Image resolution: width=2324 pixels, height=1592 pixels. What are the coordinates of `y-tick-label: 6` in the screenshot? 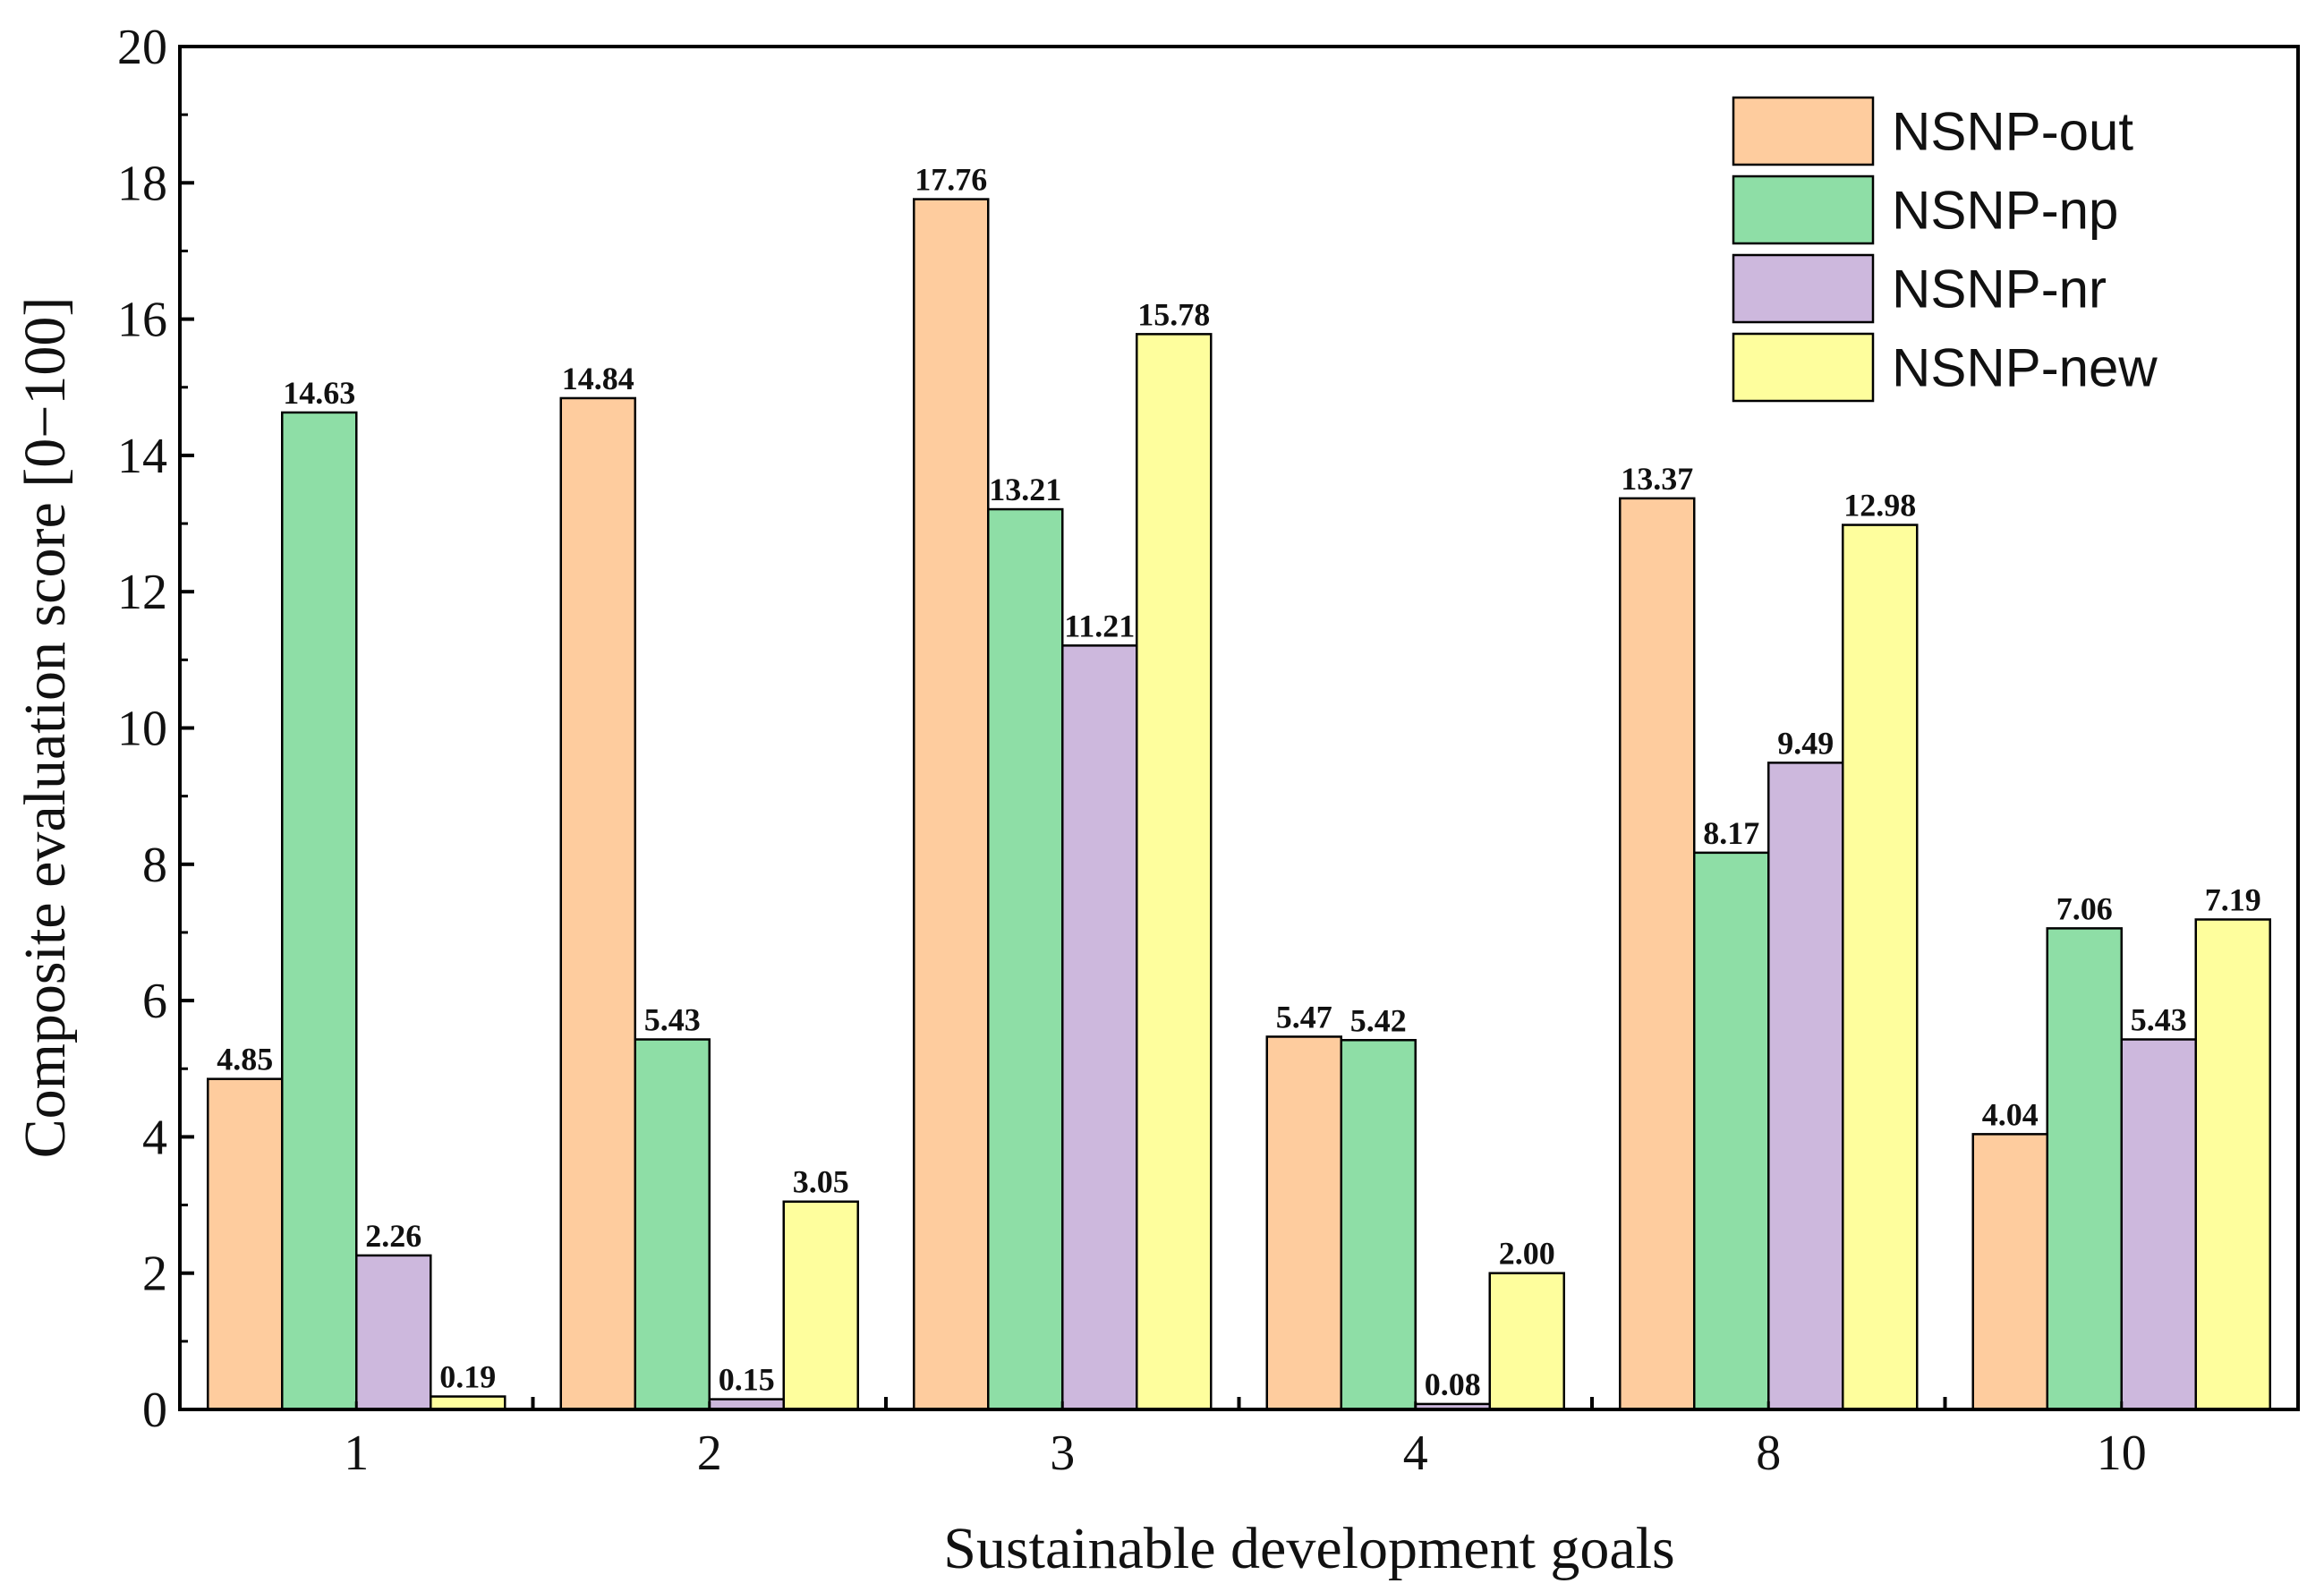 It's located at (154, 1001).